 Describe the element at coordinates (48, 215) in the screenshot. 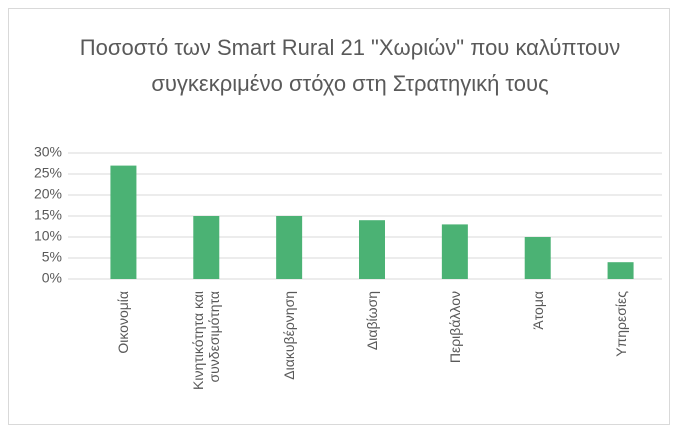

I see `y-tick-label: 15%` at that location.